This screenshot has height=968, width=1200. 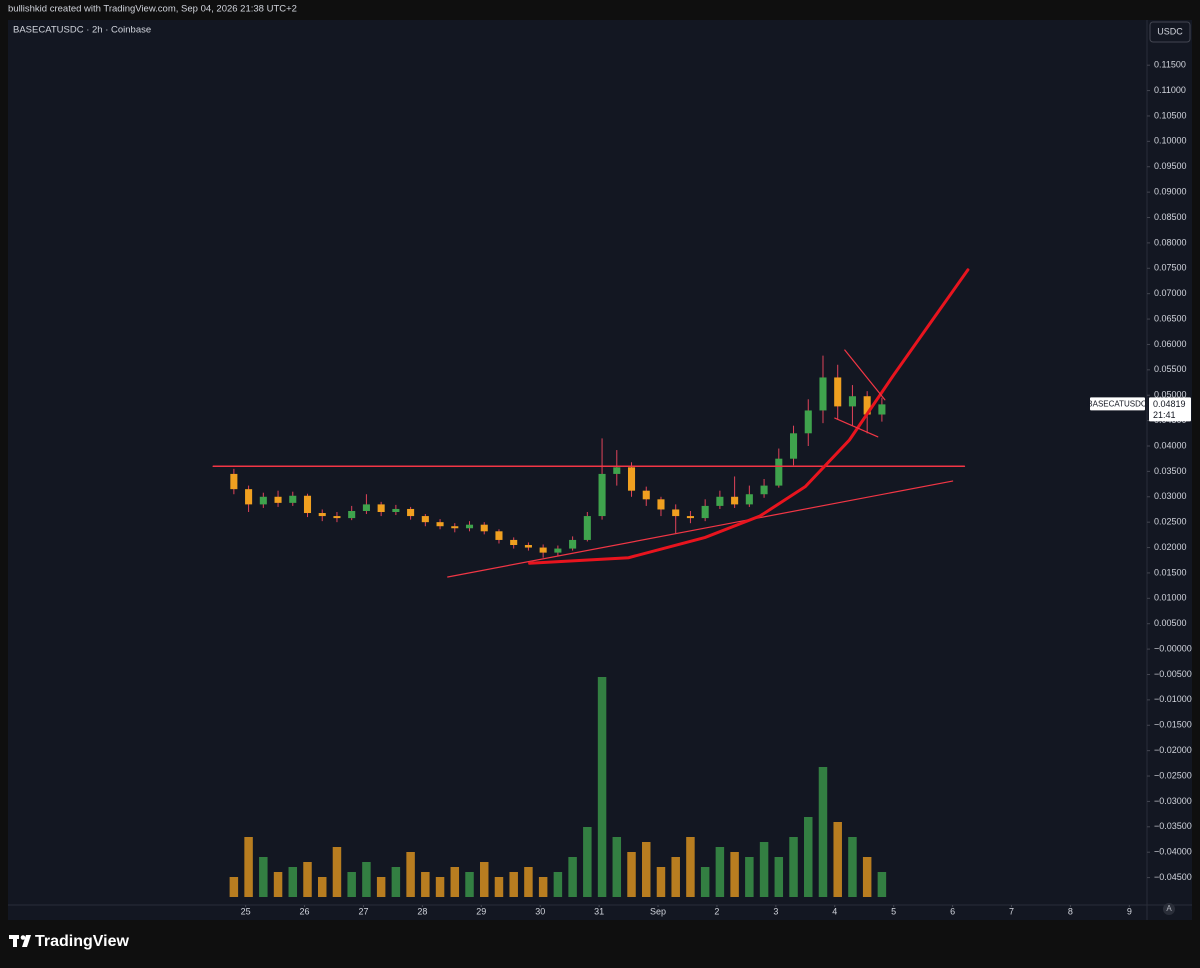 I want to click on y-tick-label: 0.07000, so click(x=1170, y=293).